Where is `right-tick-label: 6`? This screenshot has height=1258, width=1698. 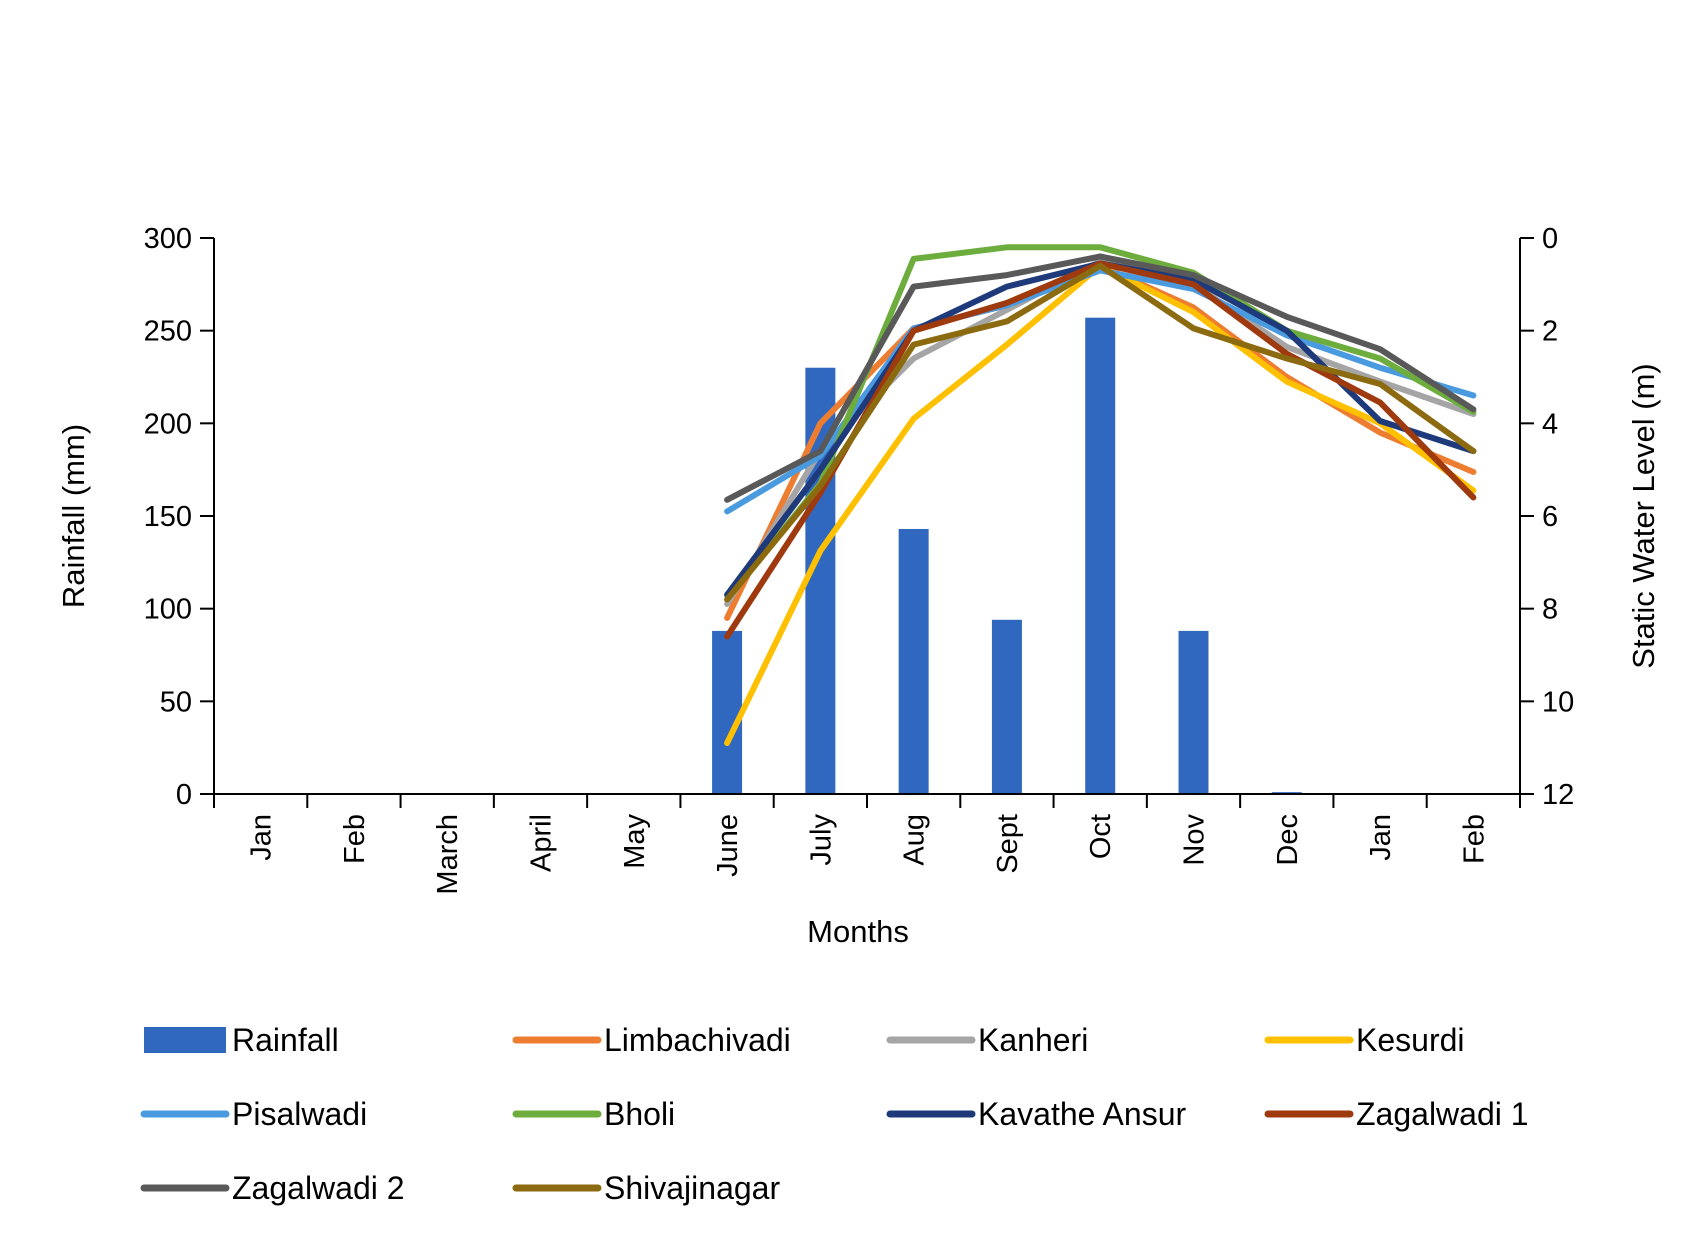 right-tick-label: 6 is located at coordinates (1550, 517).